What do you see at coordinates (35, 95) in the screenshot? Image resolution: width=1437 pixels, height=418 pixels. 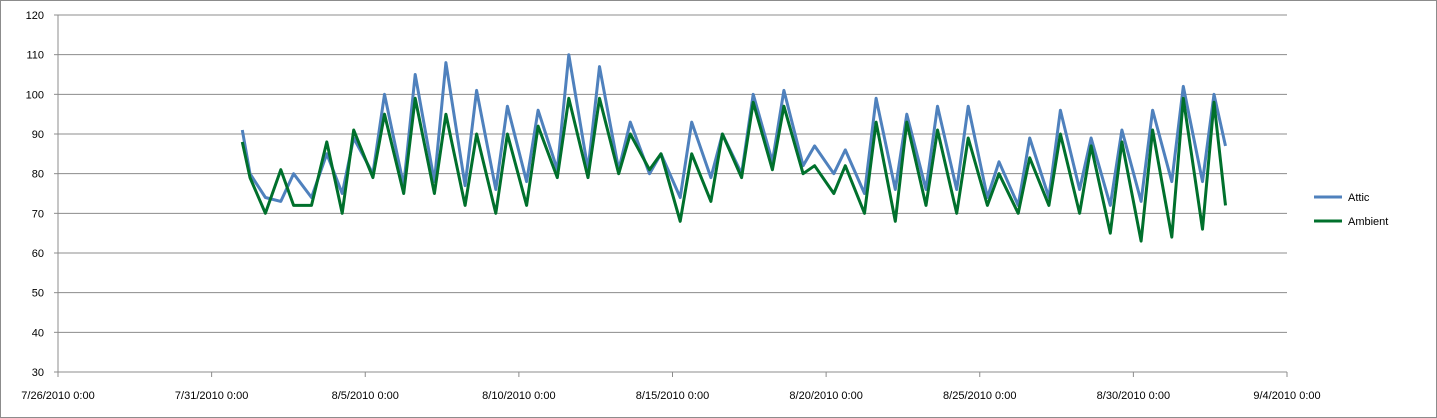 I see `y-tick-label: 100` at bounding box center [35, 95].